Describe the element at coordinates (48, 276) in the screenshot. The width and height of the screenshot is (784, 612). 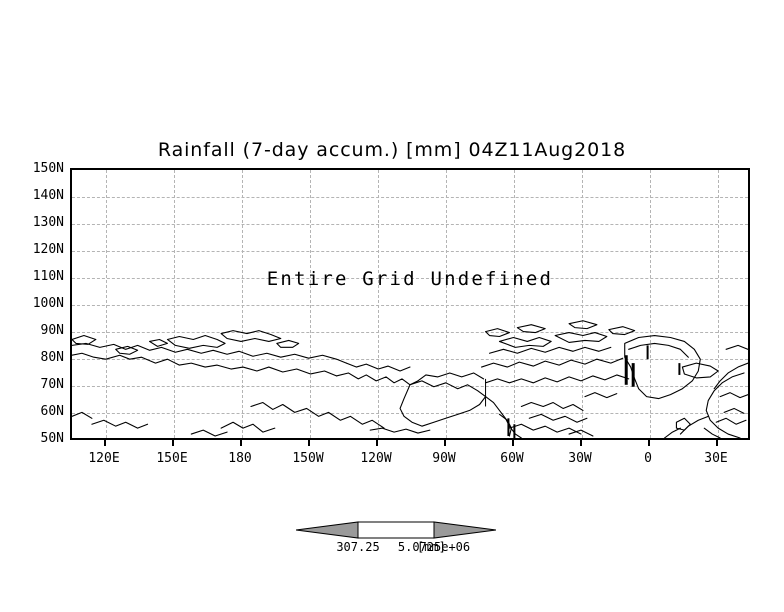
I see `y-tick-label: 110N` at that location.